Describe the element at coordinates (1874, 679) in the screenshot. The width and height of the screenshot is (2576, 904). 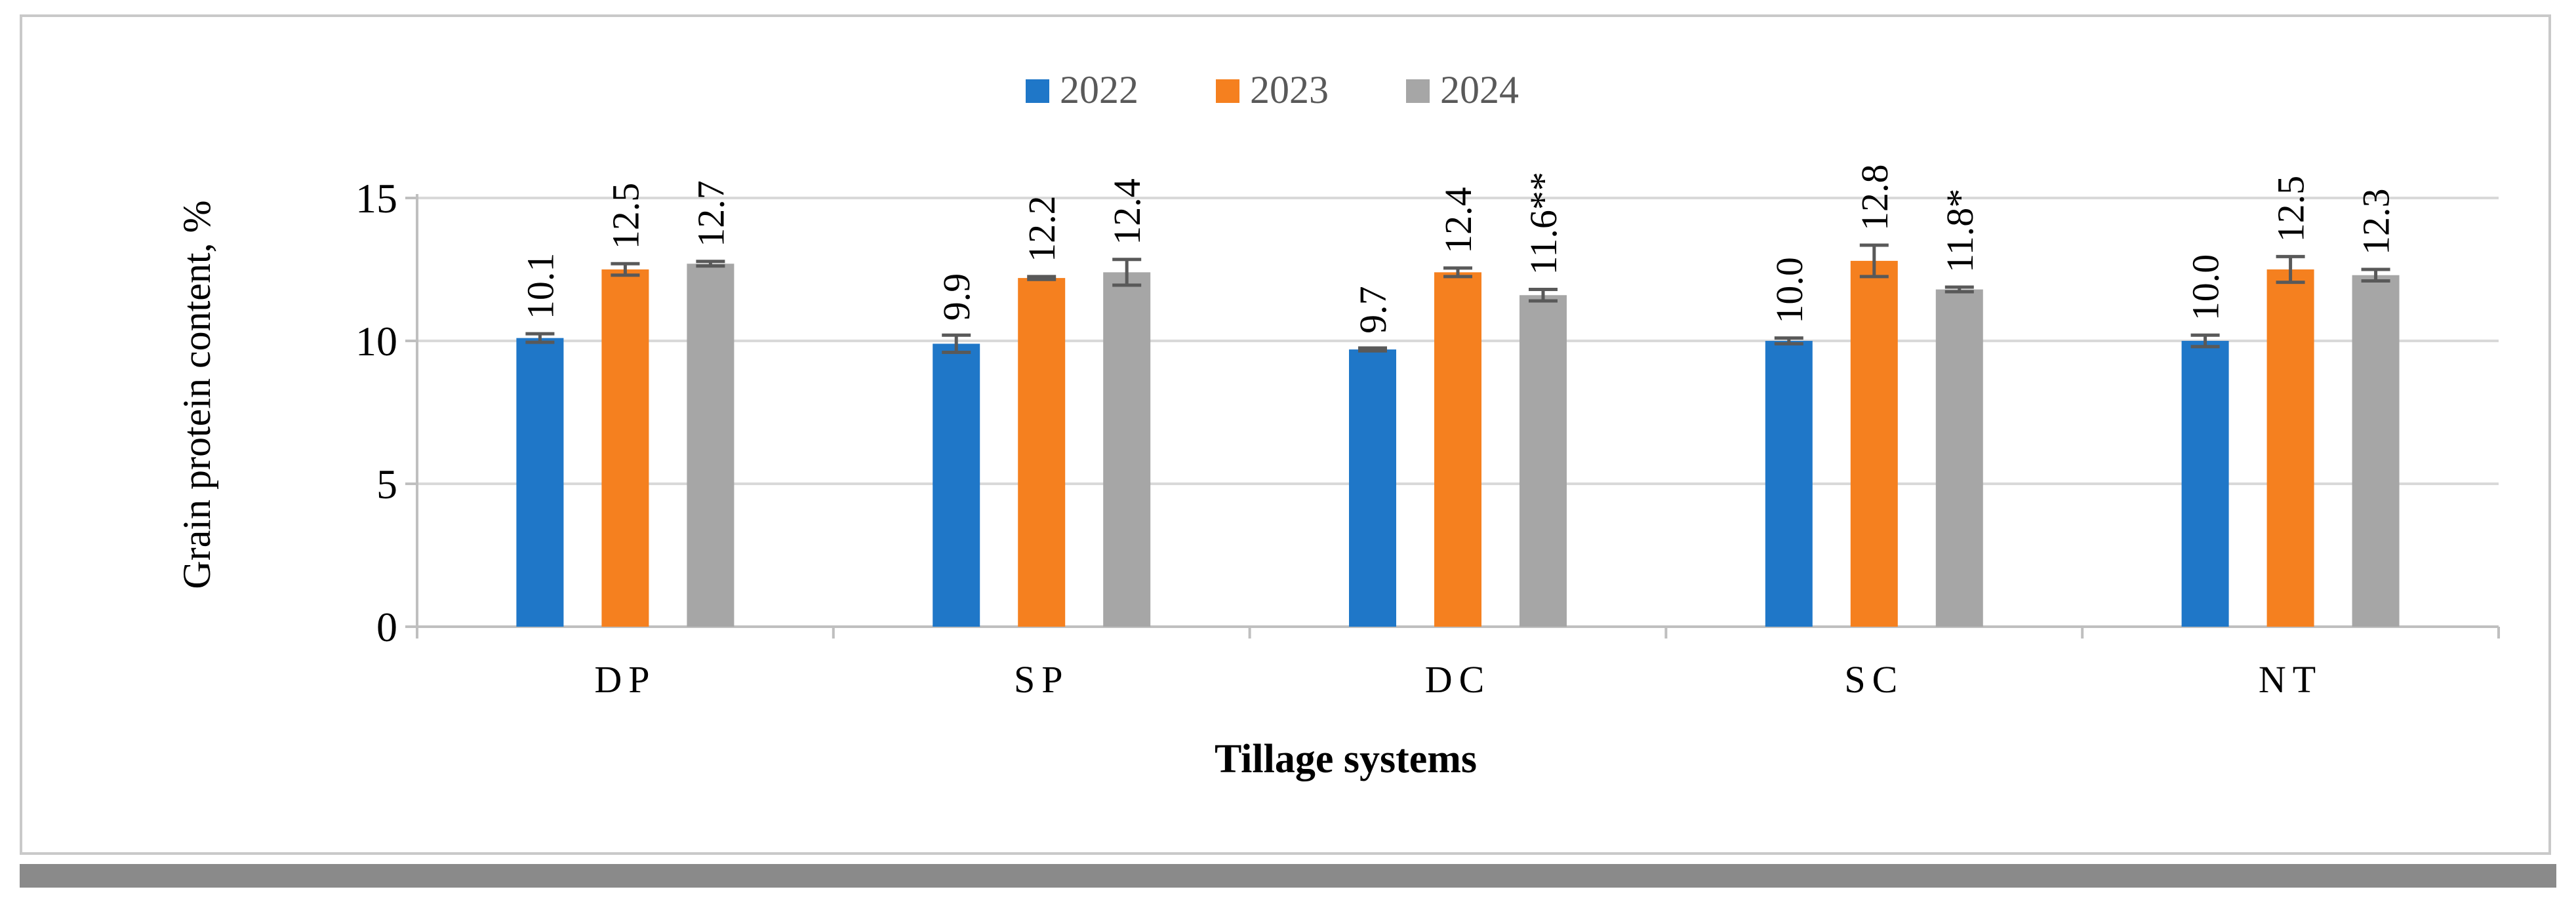
I see `x-category-label: SC` at that location.